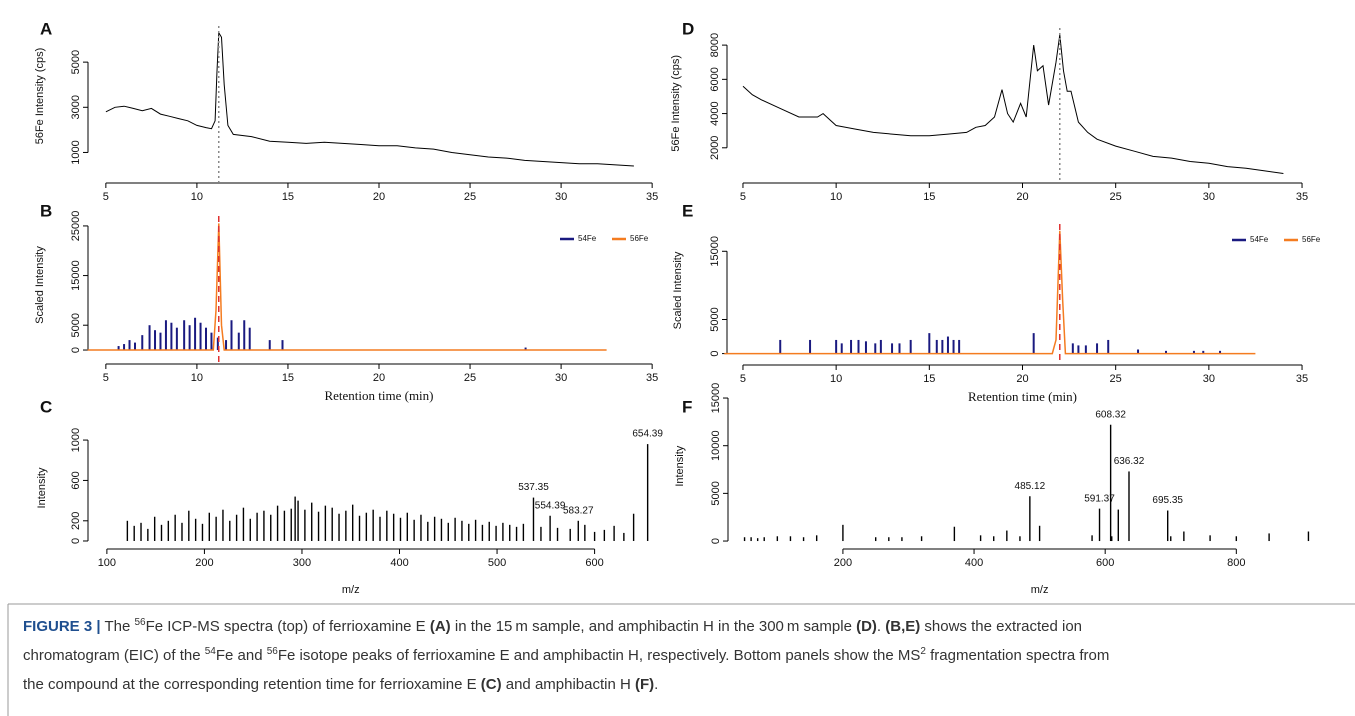 The width and height of the screenshot is (1355, 716). What do you see at coordinates (1001, 626) in the screenshot?
I see `caption-text: shows the extracted ion` at bounding box center [1001, 626].